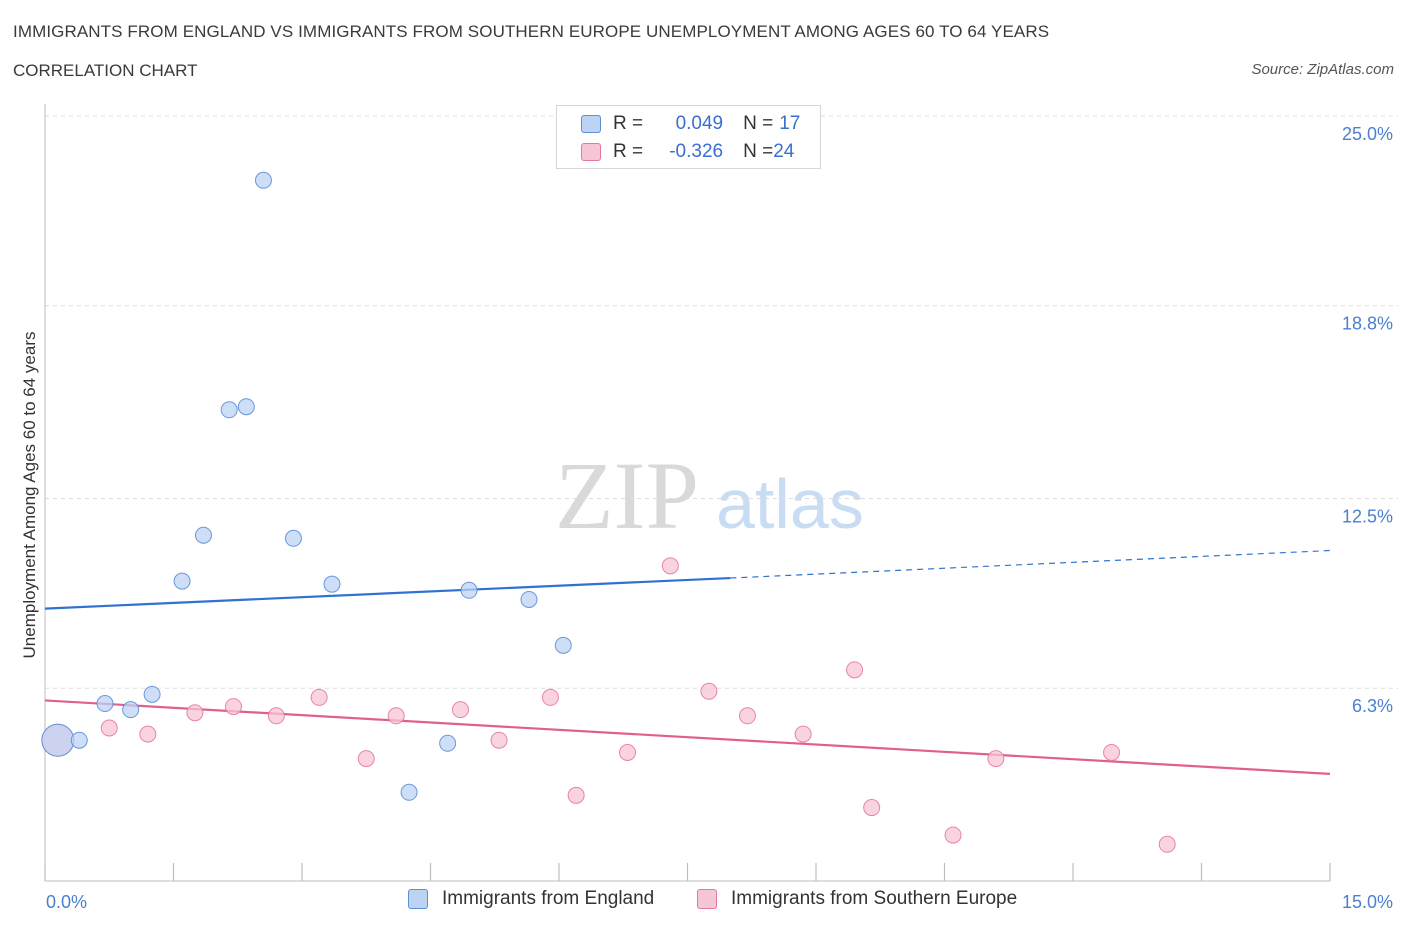  What do you see at coordinates (591, 124) in the screenshot?
I see `legend-swatch-england` at bounding box center [591, 124].